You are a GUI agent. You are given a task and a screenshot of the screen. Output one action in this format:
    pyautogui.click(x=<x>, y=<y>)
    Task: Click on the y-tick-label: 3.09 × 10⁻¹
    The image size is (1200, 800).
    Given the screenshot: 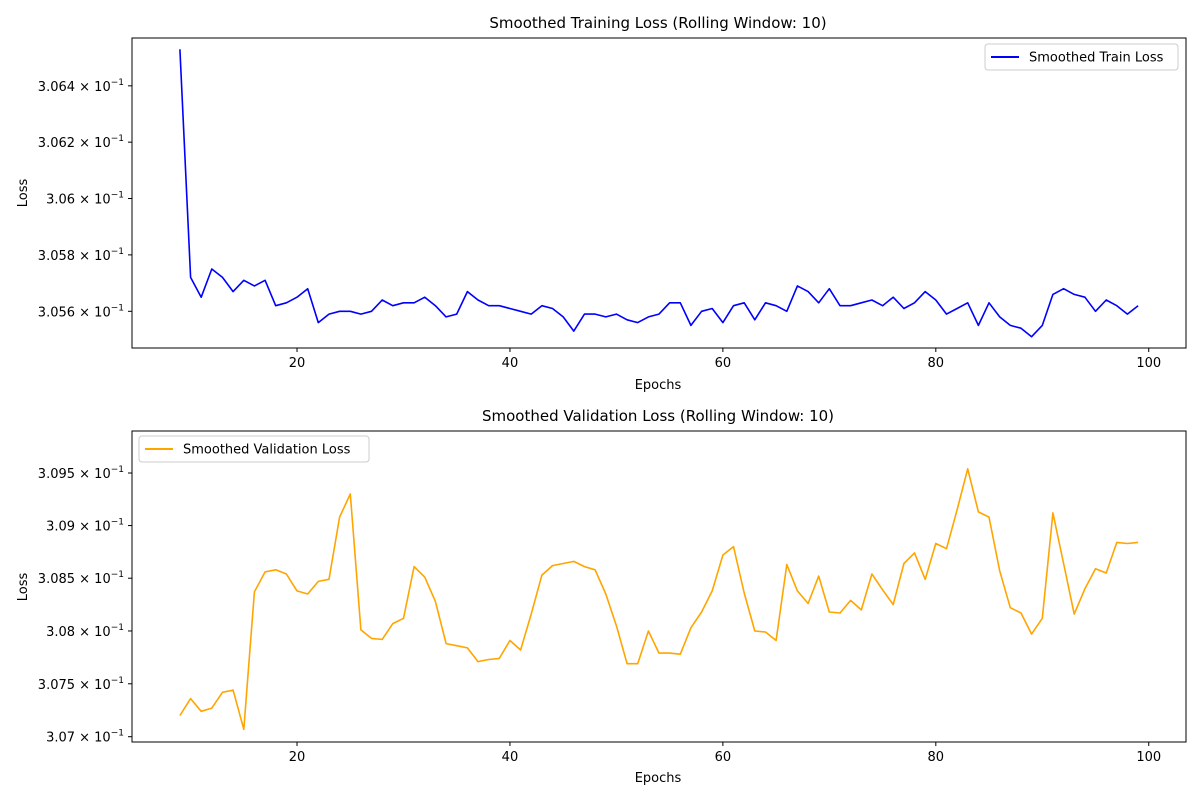 What is the action you would take?
    pyautogui.click(x=85, y=526)
    